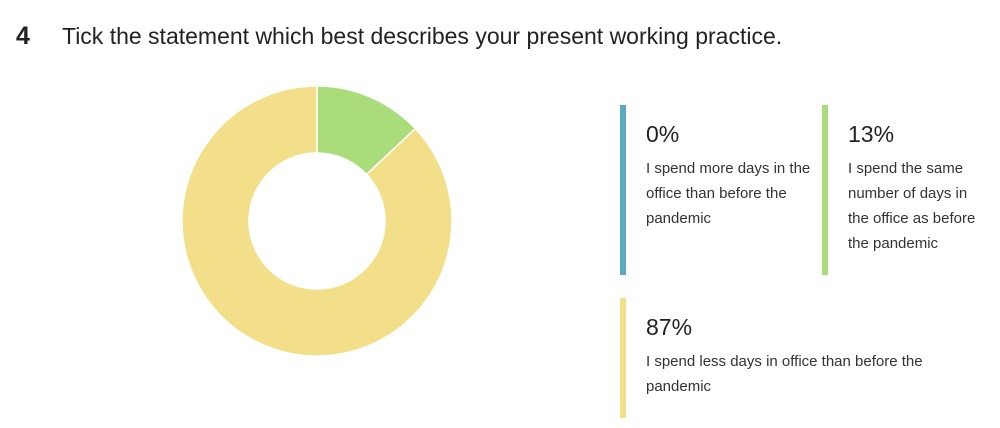  Describe the element at coordinates (23, 36) in the screenshot. I see `question-number: 4` at that location.